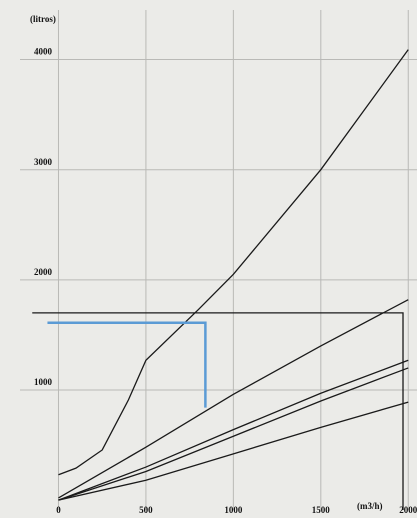  Describe the element at coordinates (43, 162) in the screenshot. I see `y-tick-label: 3000` at that location.